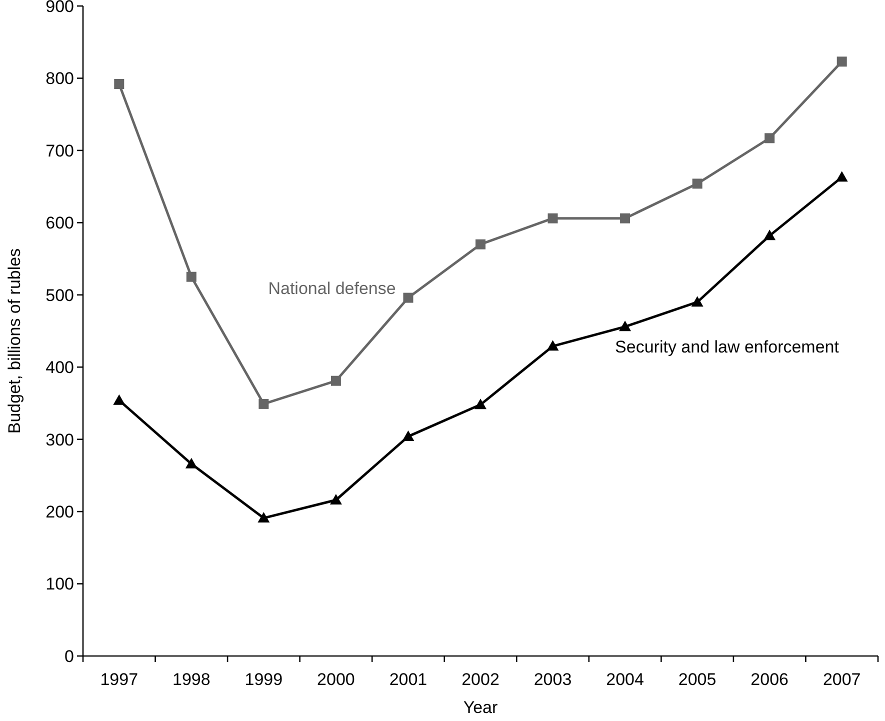 The height and width of the screenshot is (721, 885). What do you see at coordinates (191, 679) in the screenshot?
I see `x-tick-label: 1998` at bounding box center [191, 679].